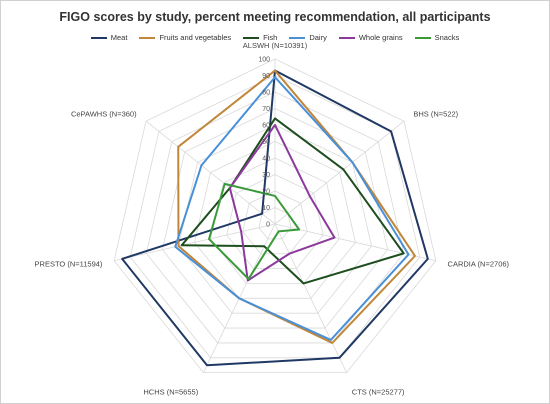 The image size is (550, 404). I want to click on series-line-whole-grains, so click(282, 203).